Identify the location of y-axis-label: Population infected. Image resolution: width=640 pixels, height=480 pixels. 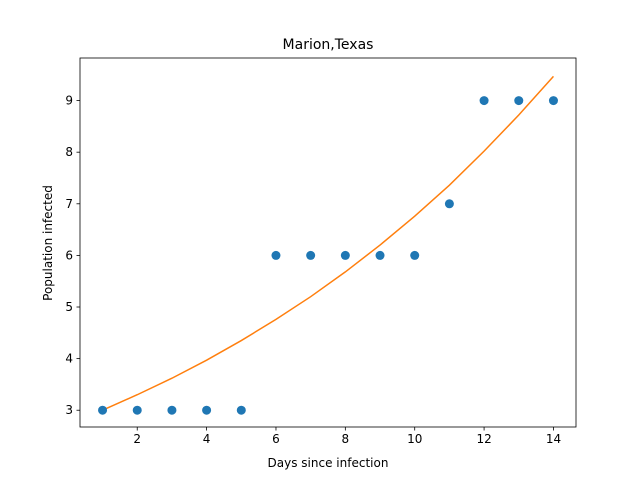
(48, 243).